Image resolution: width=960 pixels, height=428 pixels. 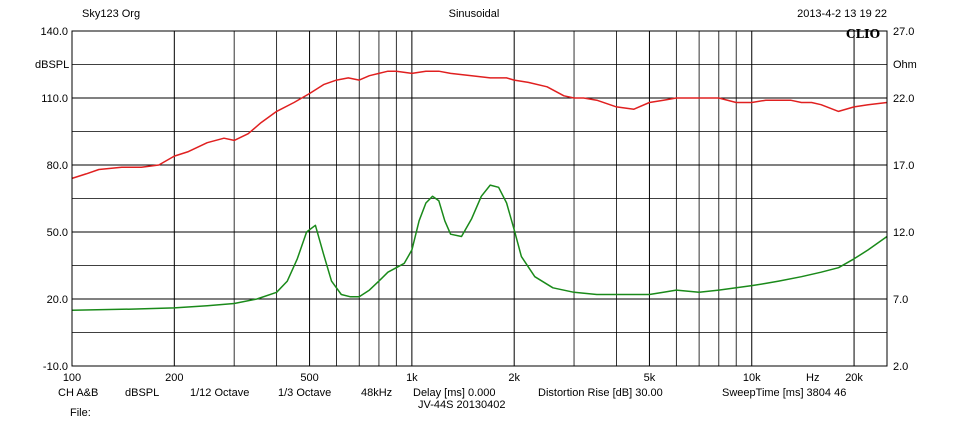 What do you see at coordinates (903, 166) in the screenshot?
I see `y-right-tick-label: 17.0` at bounding box center [903, 166].